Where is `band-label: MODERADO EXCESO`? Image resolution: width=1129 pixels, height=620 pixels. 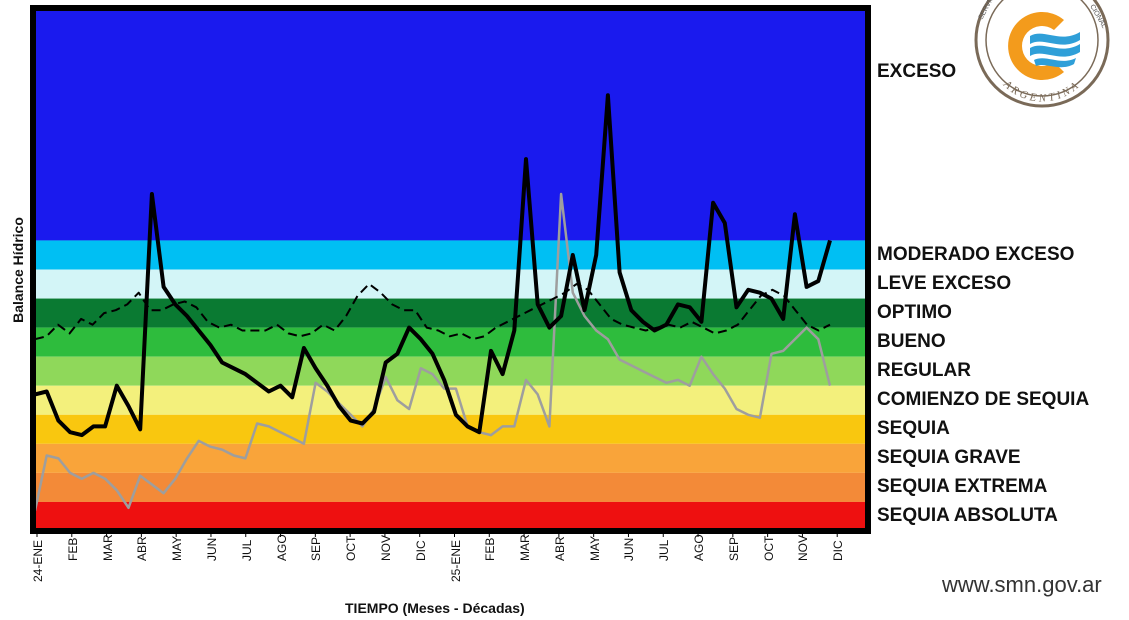 band-label: MODERADO EXCESO is located at coordinates (976, 254).